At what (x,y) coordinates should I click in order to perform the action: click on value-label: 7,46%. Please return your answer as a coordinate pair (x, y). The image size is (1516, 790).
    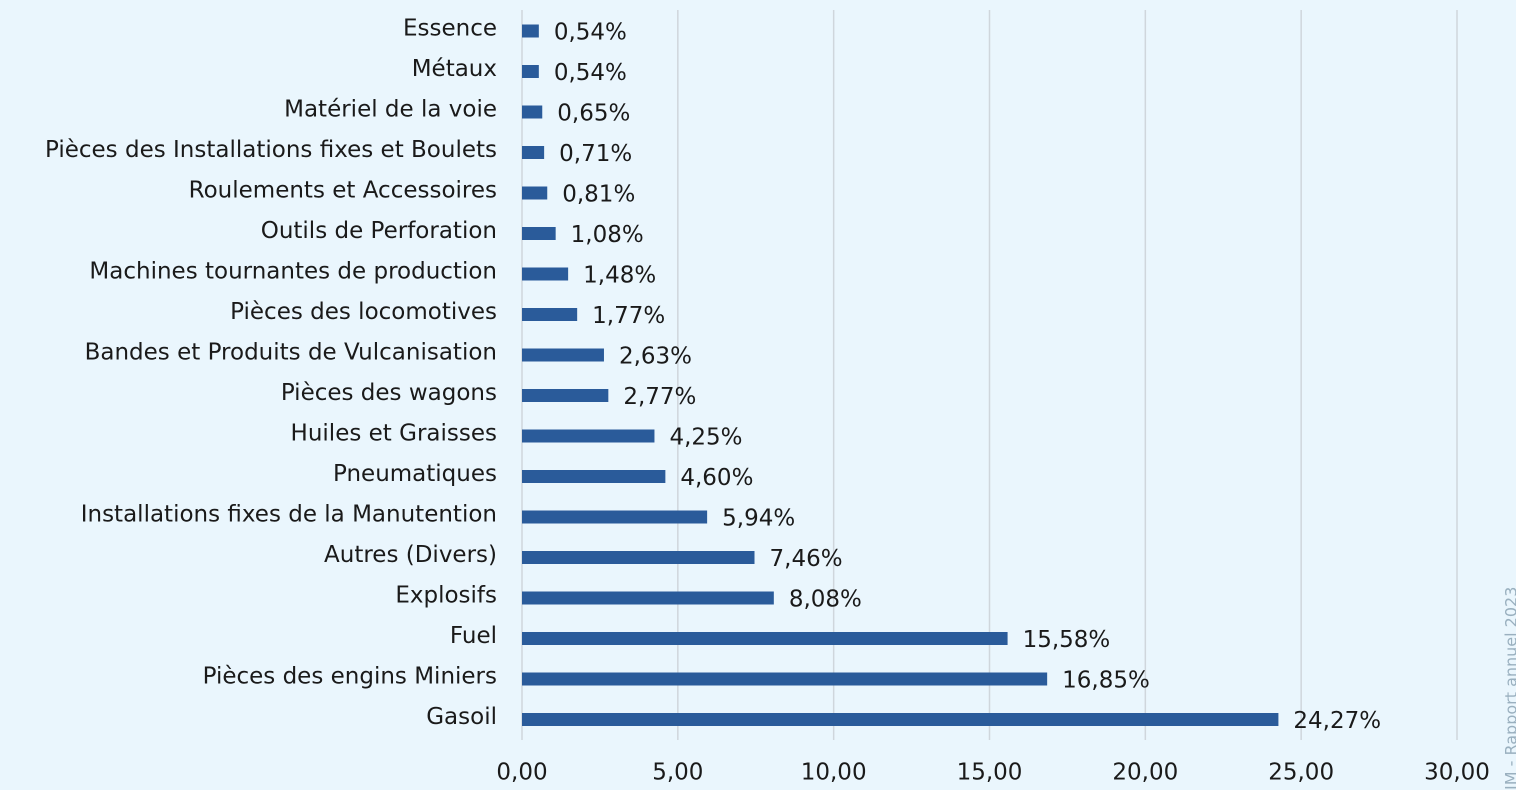
    Looking at the image, I should click on (806, 559).